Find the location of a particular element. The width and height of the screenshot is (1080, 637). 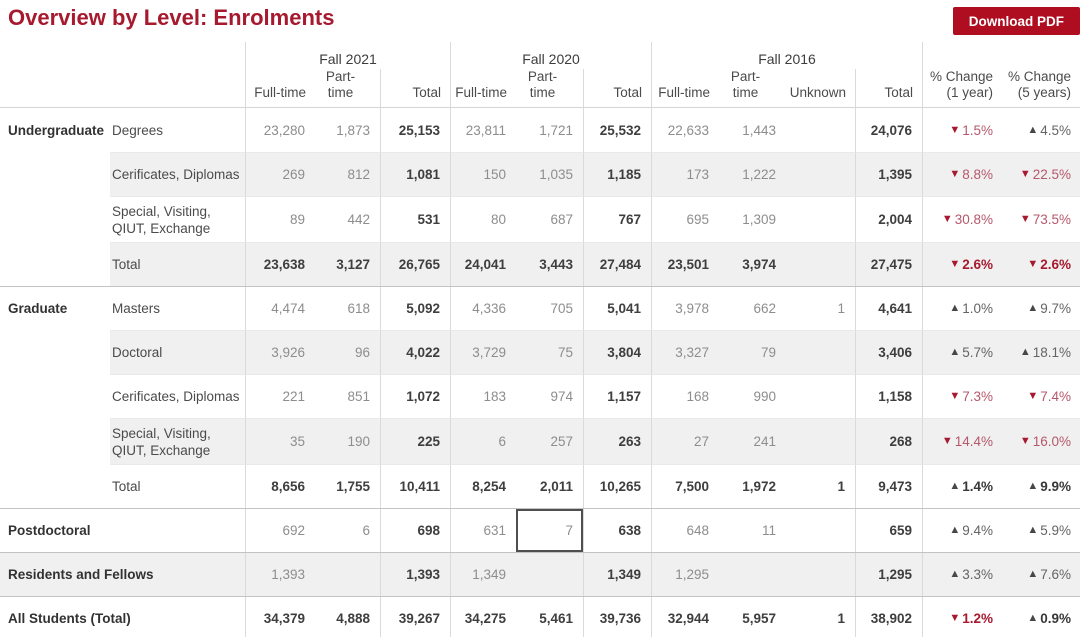

cell-change-5yr: ▼ 2.6% is located at coordinates (1041, 264).